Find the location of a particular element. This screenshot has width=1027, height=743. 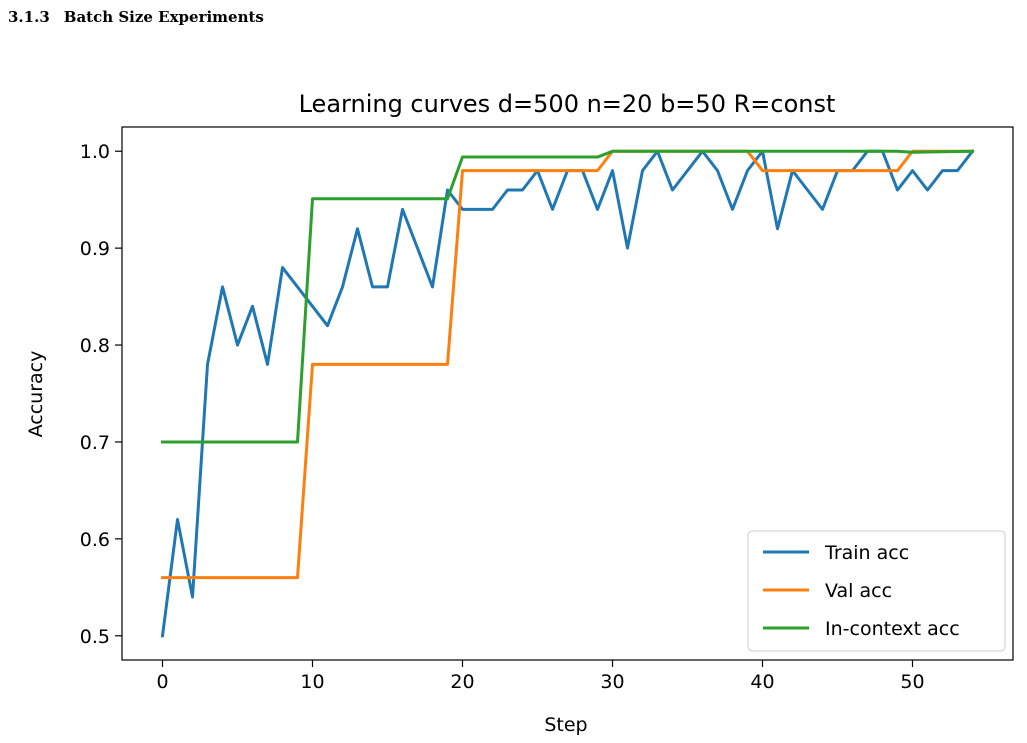

x-tick-label: 20 is located at coordinates (462, 682).